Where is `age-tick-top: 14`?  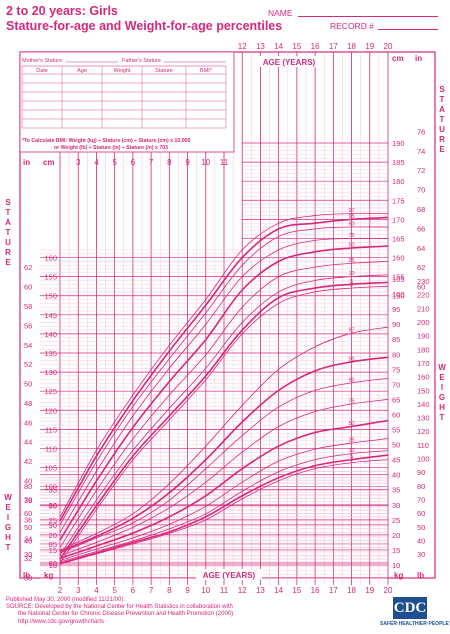 age-tick-top: 14 is located at coordinates (278, 46).